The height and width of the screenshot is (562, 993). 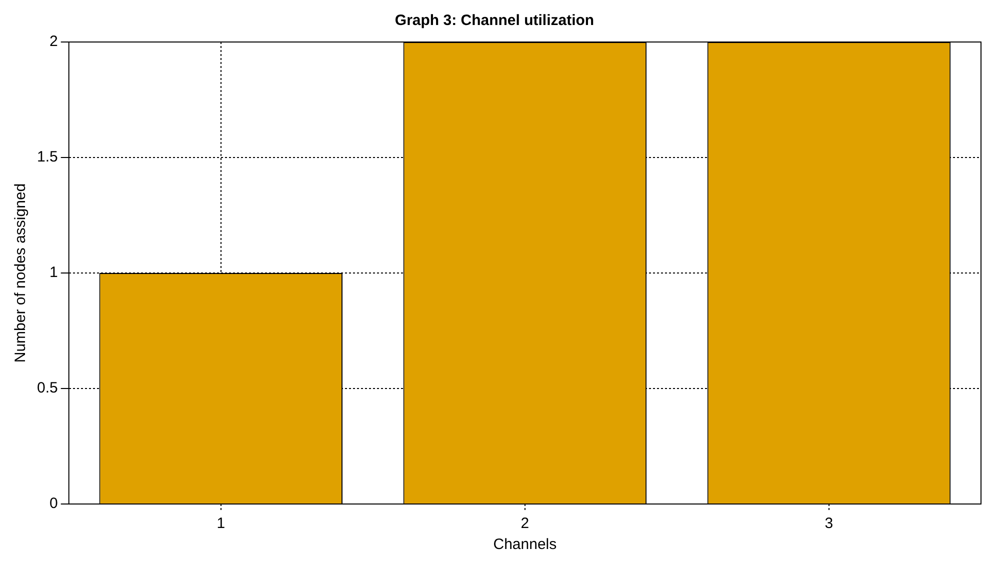 I want to click on y-tick-label: 1.5, so click(x=47, y=157).